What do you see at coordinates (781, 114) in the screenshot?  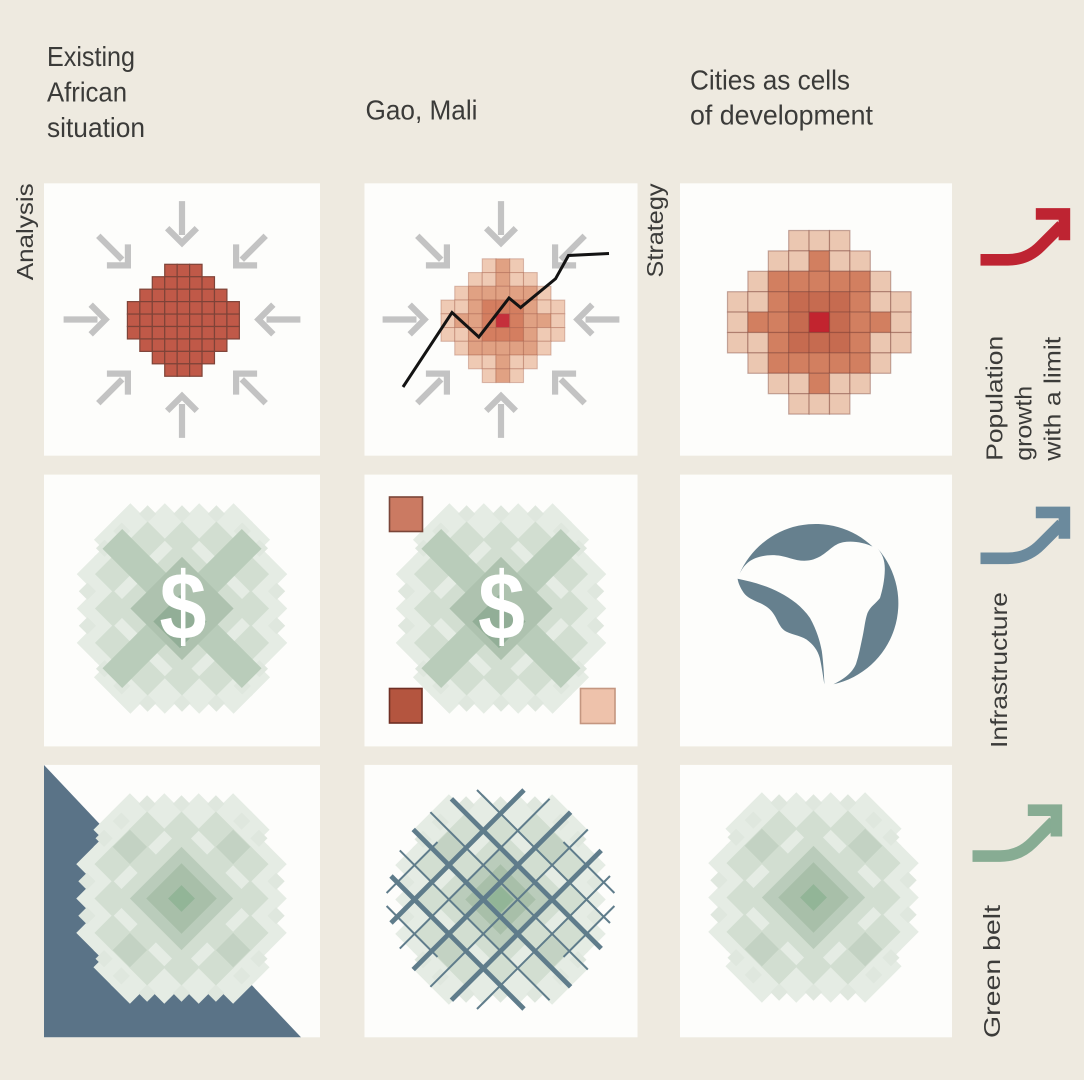 I see `svg-text: of development` at bounding box center [781, 114].